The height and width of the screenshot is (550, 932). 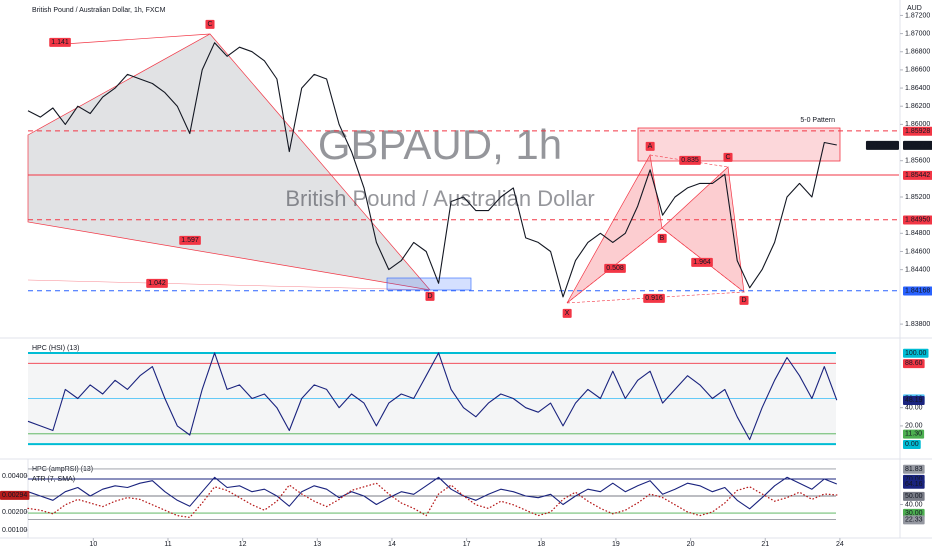 I want to click on x-tick-label: 21, so click(x=765, y=544).